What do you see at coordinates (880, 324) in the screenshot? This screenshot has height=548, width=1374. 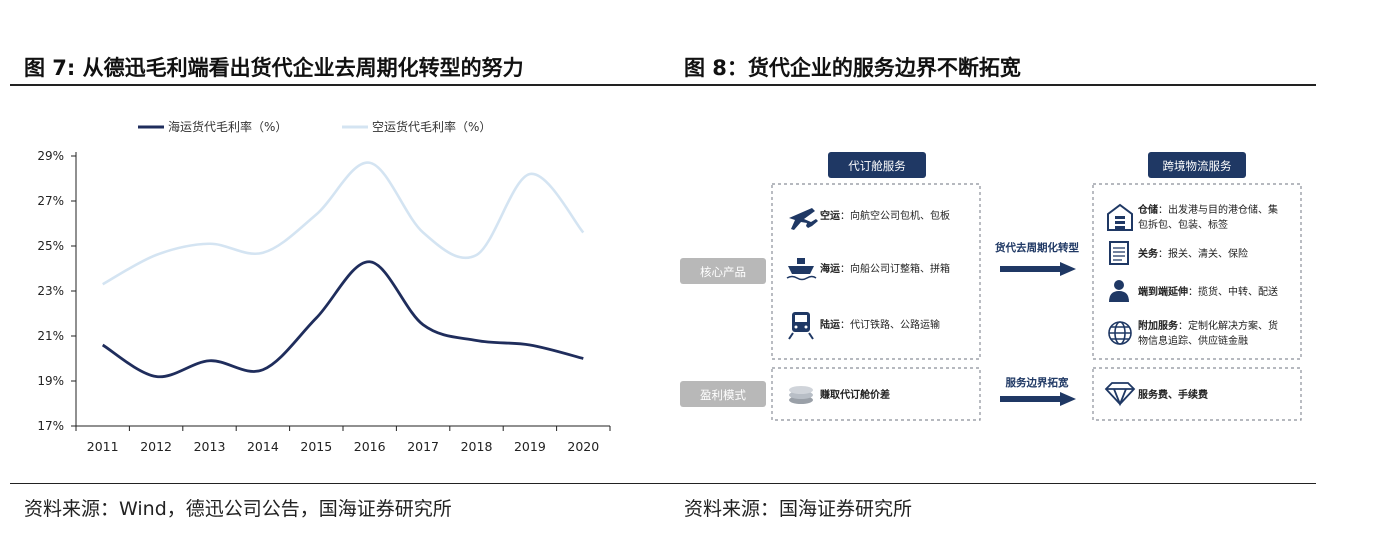 I see `left-item-land: 陆运：代订铁路、公路运输` at bounding box center [880, 324].